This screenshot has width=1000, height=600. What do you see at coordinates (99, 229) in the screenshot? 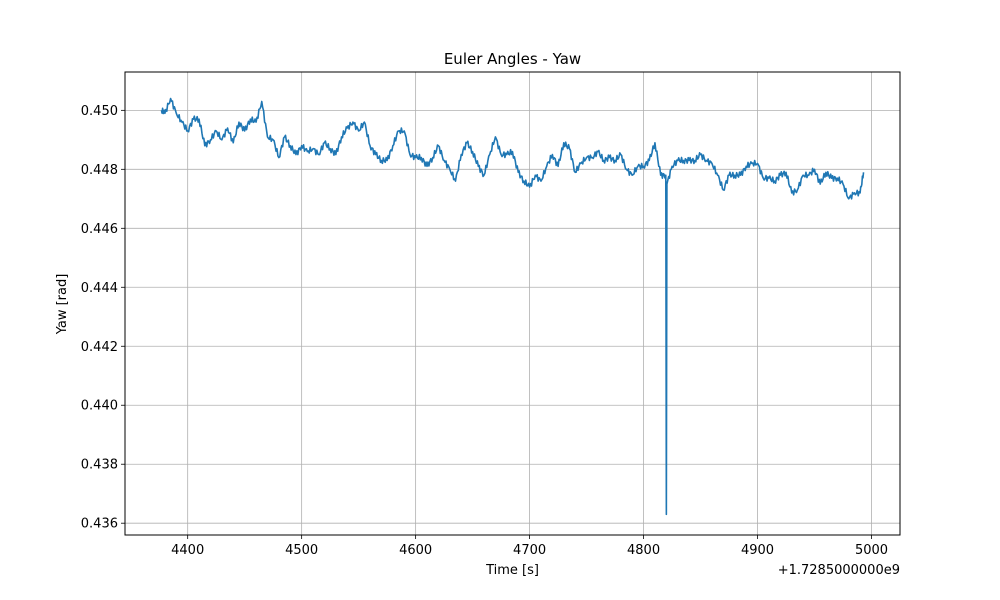
I see `y-tick-label: 0.446` at bounding box center [99, 229].